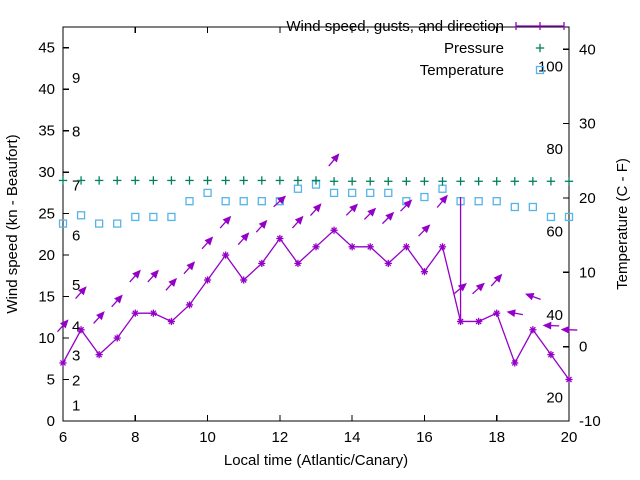  What do you see at coordinates (587, 198) in the screenshot?
I see `right-tick-label: 20` at bounding box center [587, 198].